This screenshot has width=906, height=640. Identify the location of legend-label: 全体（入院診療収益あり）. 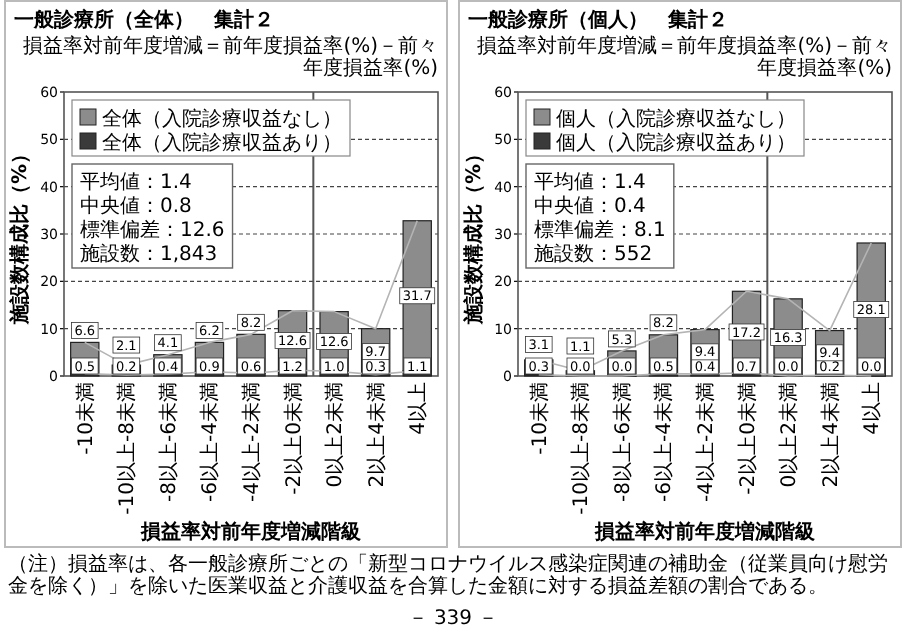
(222, 143).